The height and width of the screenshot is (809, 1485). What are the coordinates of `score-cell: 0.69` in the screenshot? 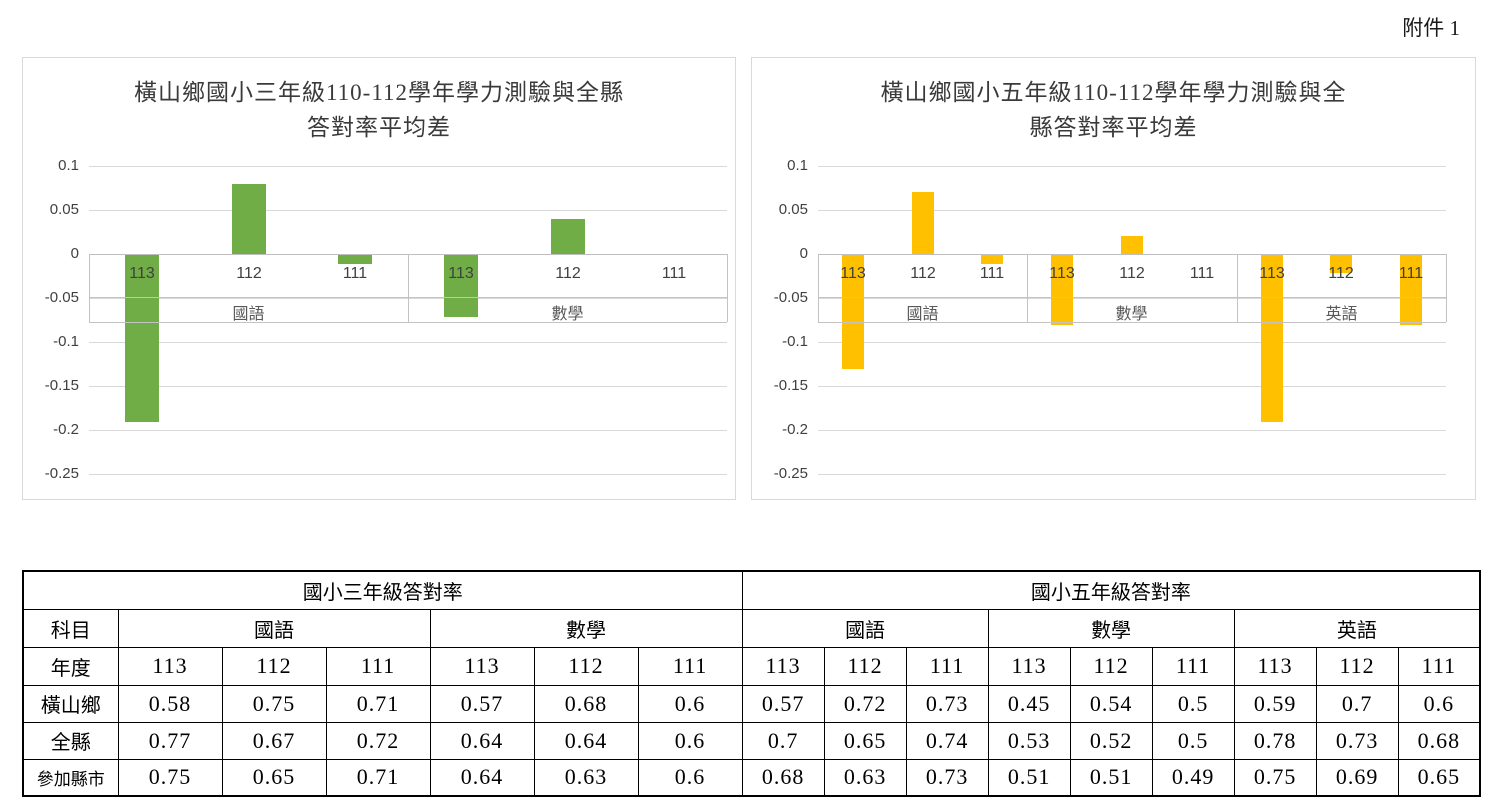 It's located at (1357, 777).